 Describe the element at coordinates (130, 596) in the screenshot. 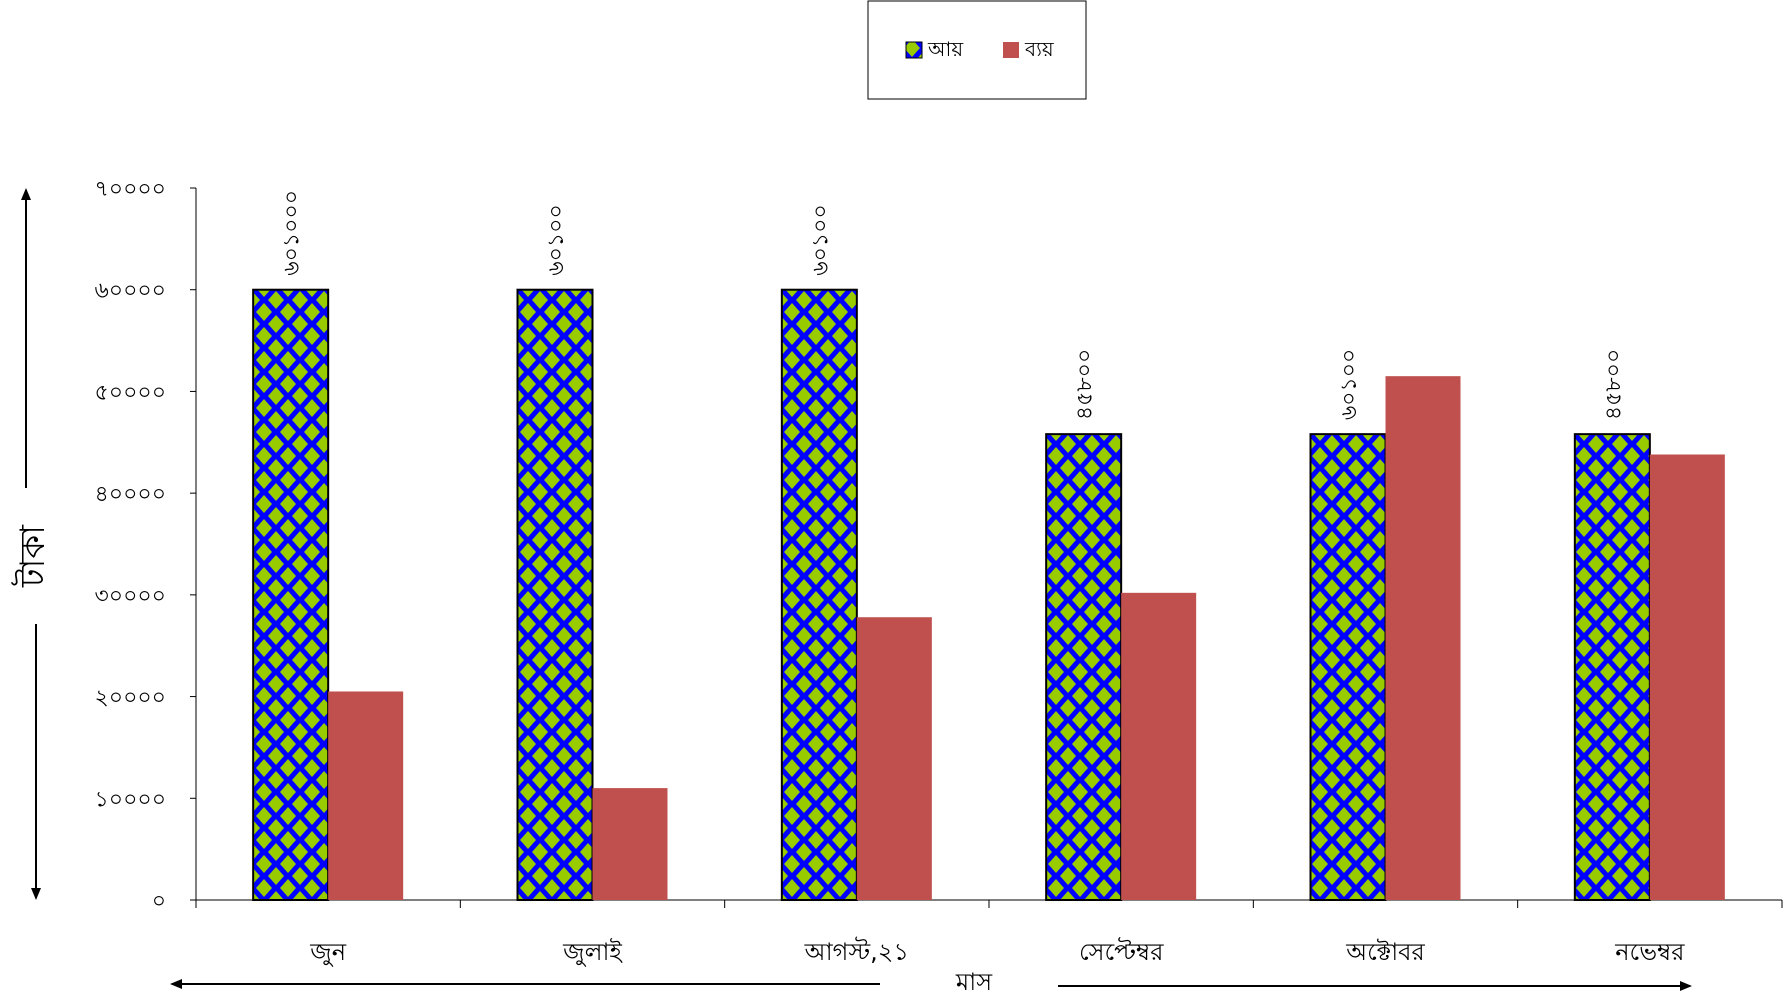

I see `y-tick-label: ৩০০০০` at that location.